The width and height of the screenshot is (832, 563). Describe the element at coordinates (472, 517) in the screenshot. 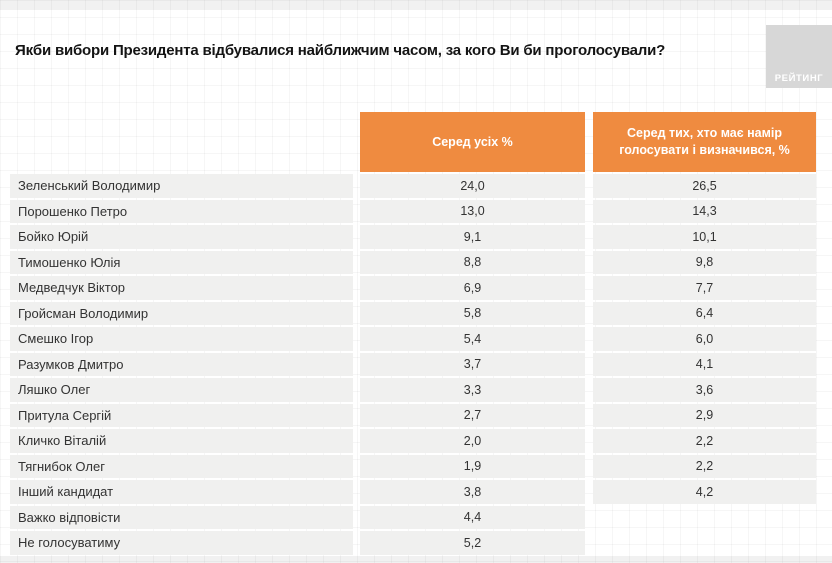

I see `value-among-all: 4,4` at that location.